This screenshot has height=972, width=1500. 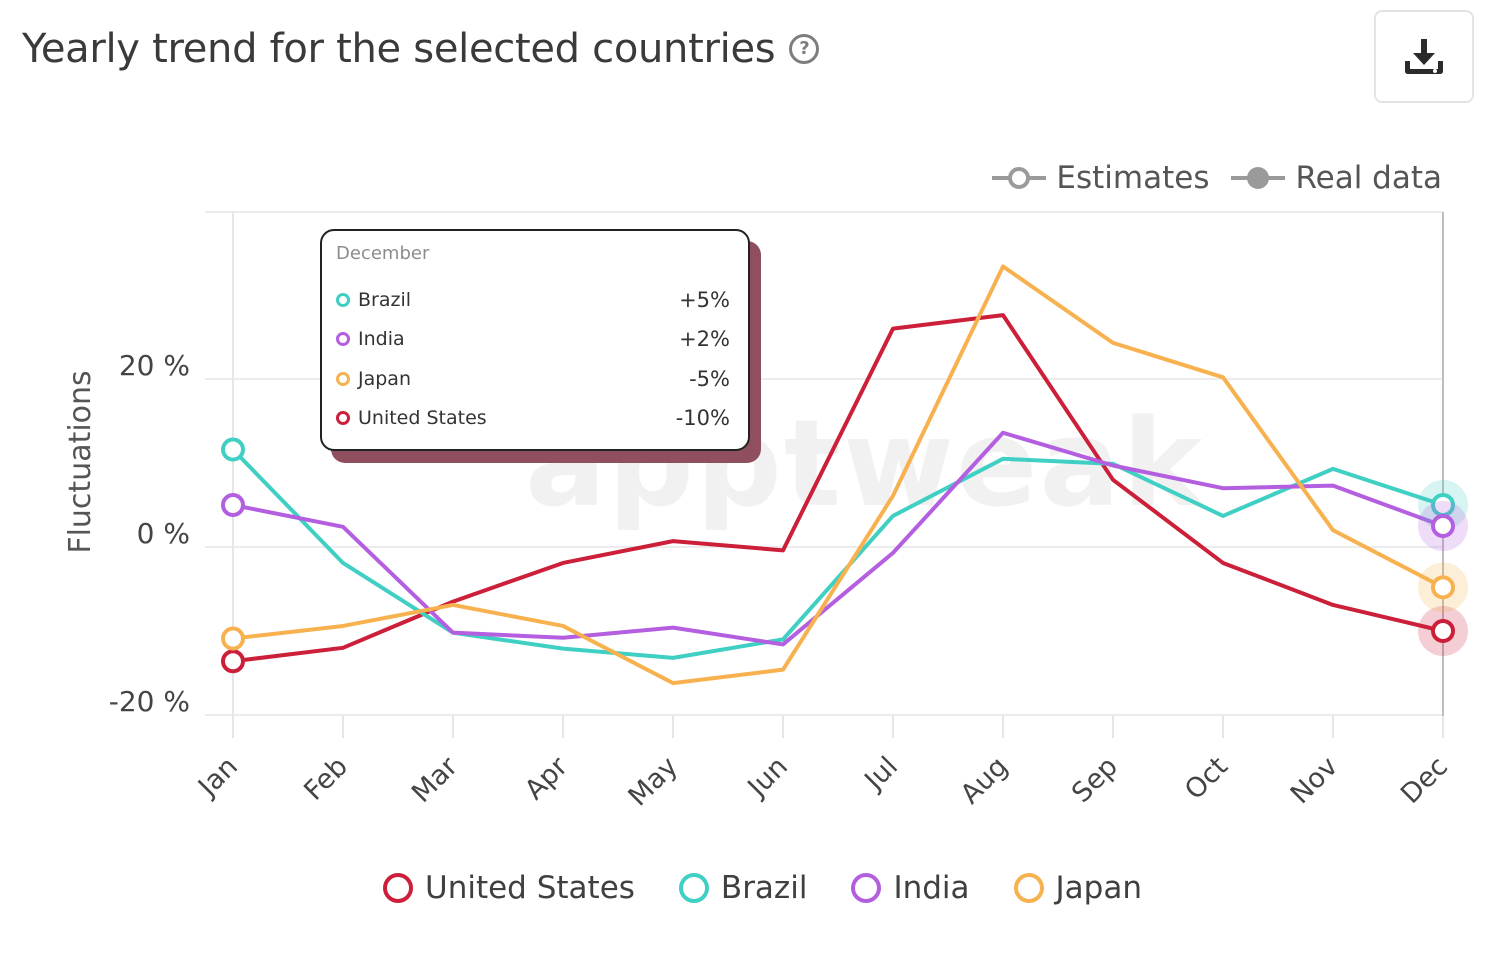 I want to click on question-mark-circle-icon: ?, so click(x=804, y=49).